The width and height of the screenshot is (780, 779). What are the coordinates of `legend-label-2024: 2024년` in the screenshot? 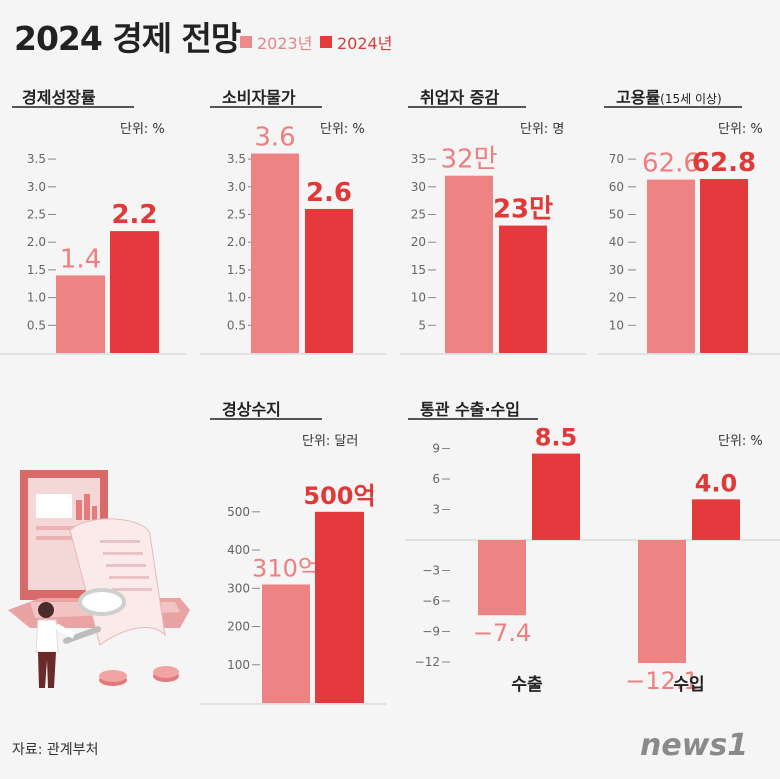 It's located at (365, 43).